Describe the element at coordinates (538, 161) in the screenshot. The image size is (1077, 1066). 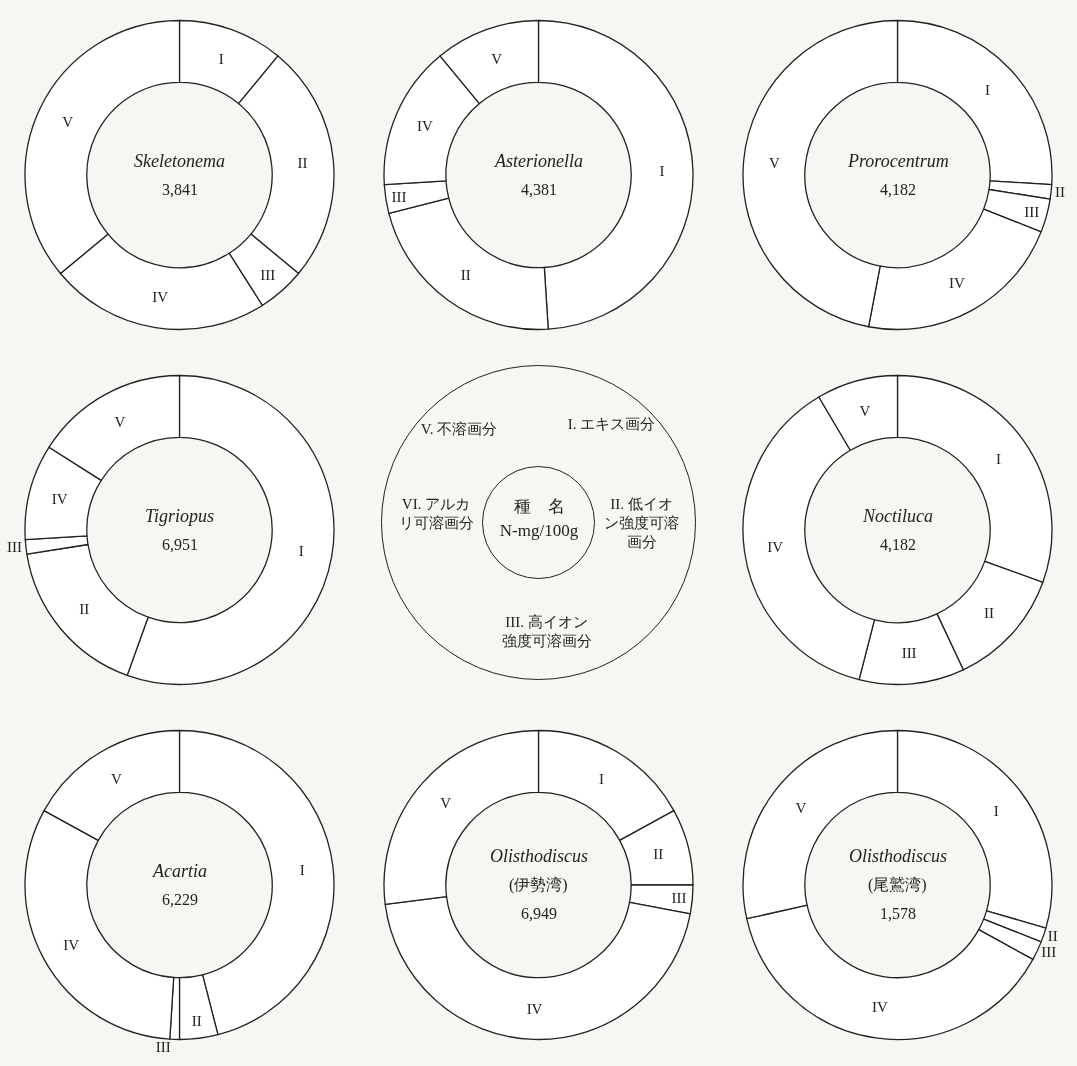
I see `text: Asterionella` at that location.